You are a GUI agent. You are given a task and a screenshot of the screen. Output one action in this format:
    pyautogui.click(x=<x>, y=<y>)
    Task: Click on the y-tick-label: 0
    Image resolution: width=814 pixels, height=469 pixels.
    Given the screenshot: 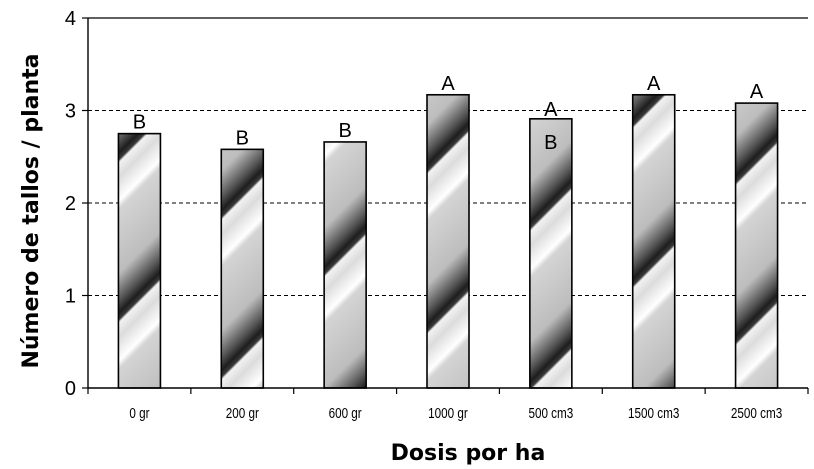 What is the action you would take?
    pyautogui.click(x=70, y=389)
    